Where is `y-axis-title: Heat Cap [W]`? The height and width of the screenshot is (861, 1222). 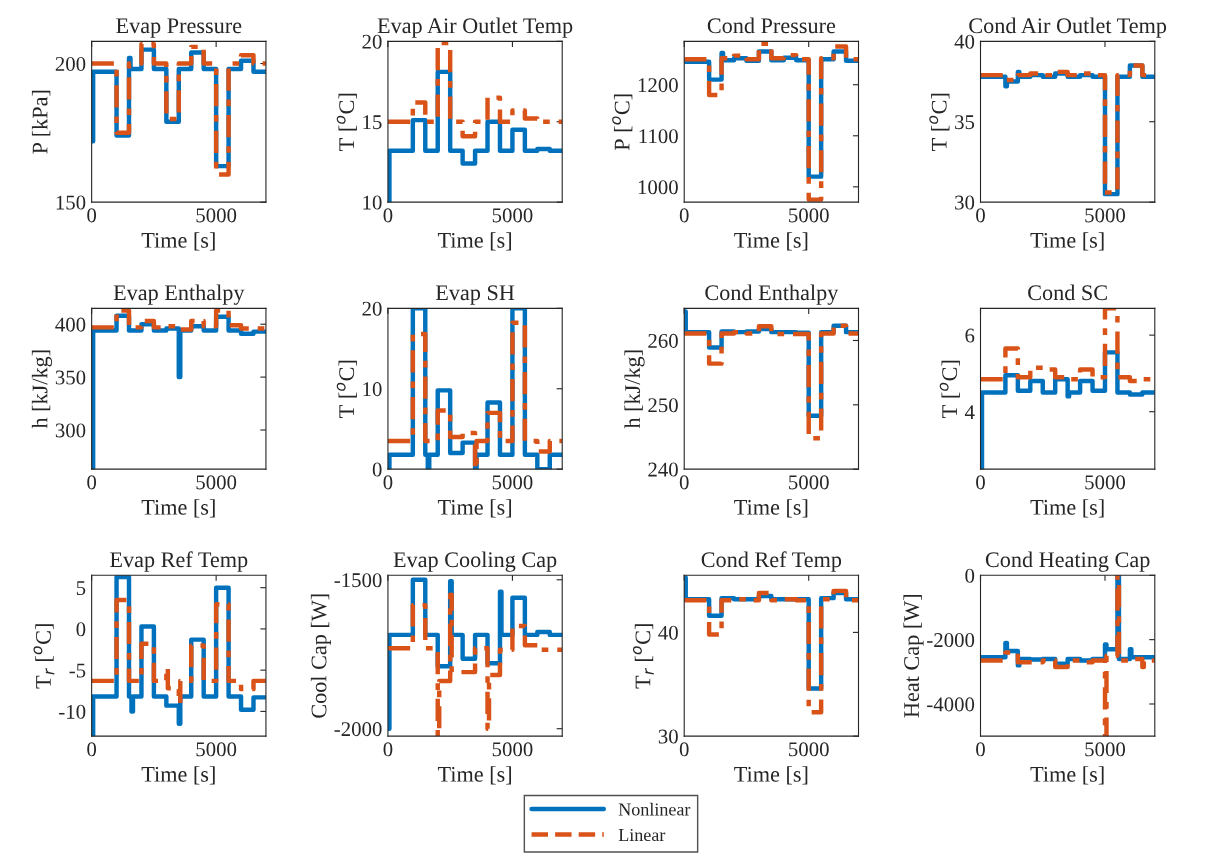
y-axis-title: Heat Cap [W] is located at coordinates (913, 656).